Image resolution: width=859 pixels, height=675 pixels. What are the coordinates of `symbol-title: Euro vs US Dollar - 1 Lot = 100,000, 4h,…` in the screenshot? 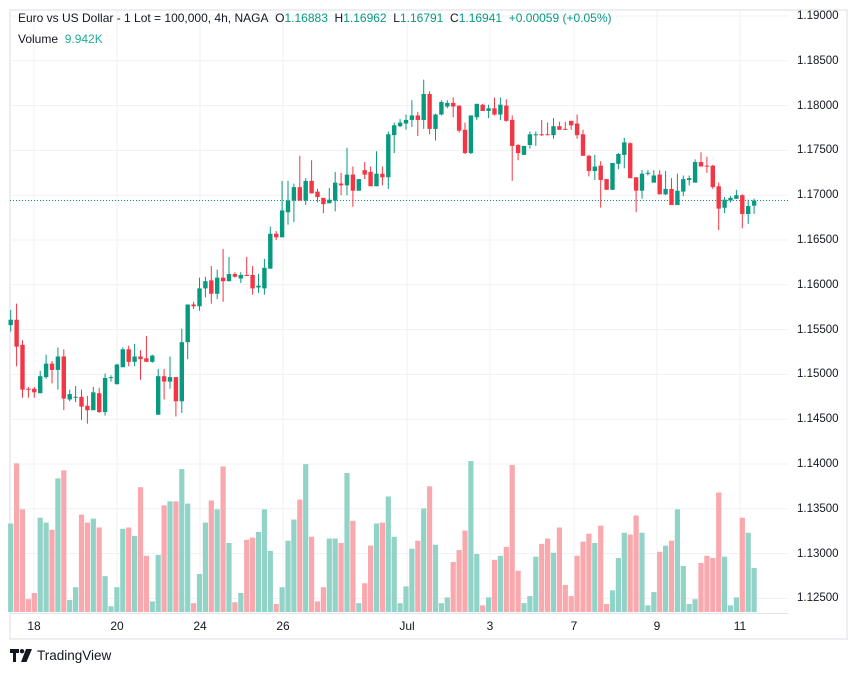 It's located at (143, 18).